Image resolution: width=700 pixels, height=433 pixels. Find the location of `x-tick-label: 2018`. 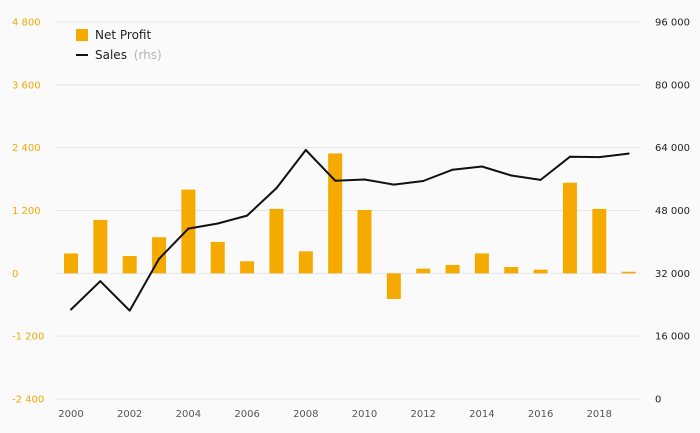

x-tick-label: 2018 is located at coordinates (599, 414).